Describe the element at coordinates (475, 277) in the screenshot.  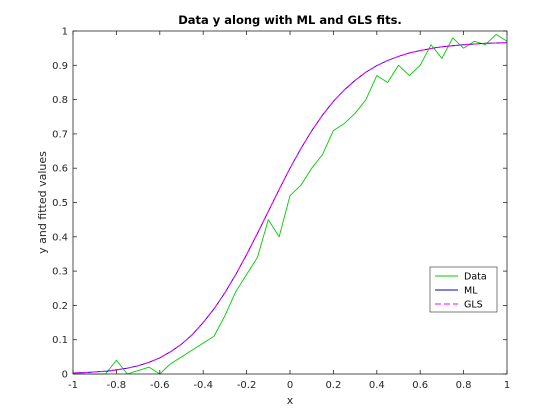
I see `legend-entry: Data` at that location.